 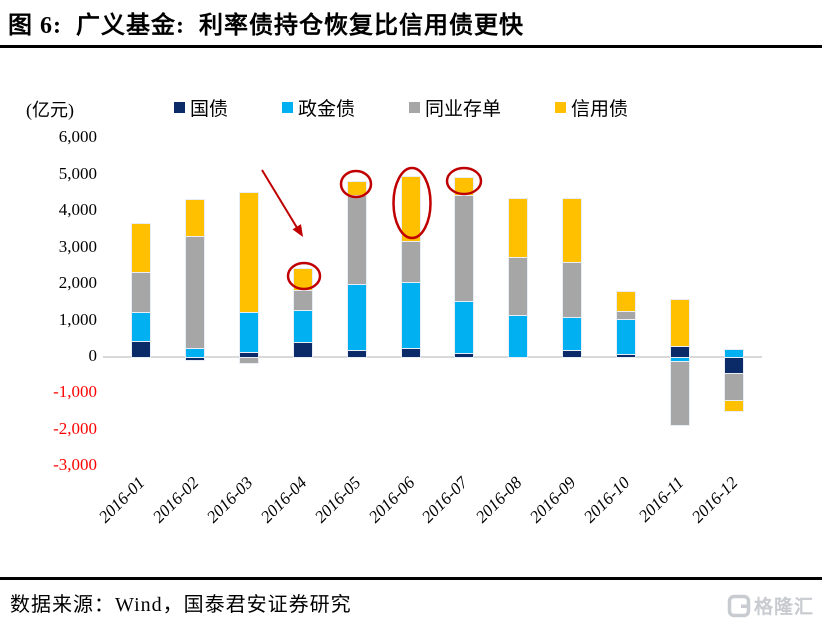 I want to click on title-divider, so click(x=411, y=46).